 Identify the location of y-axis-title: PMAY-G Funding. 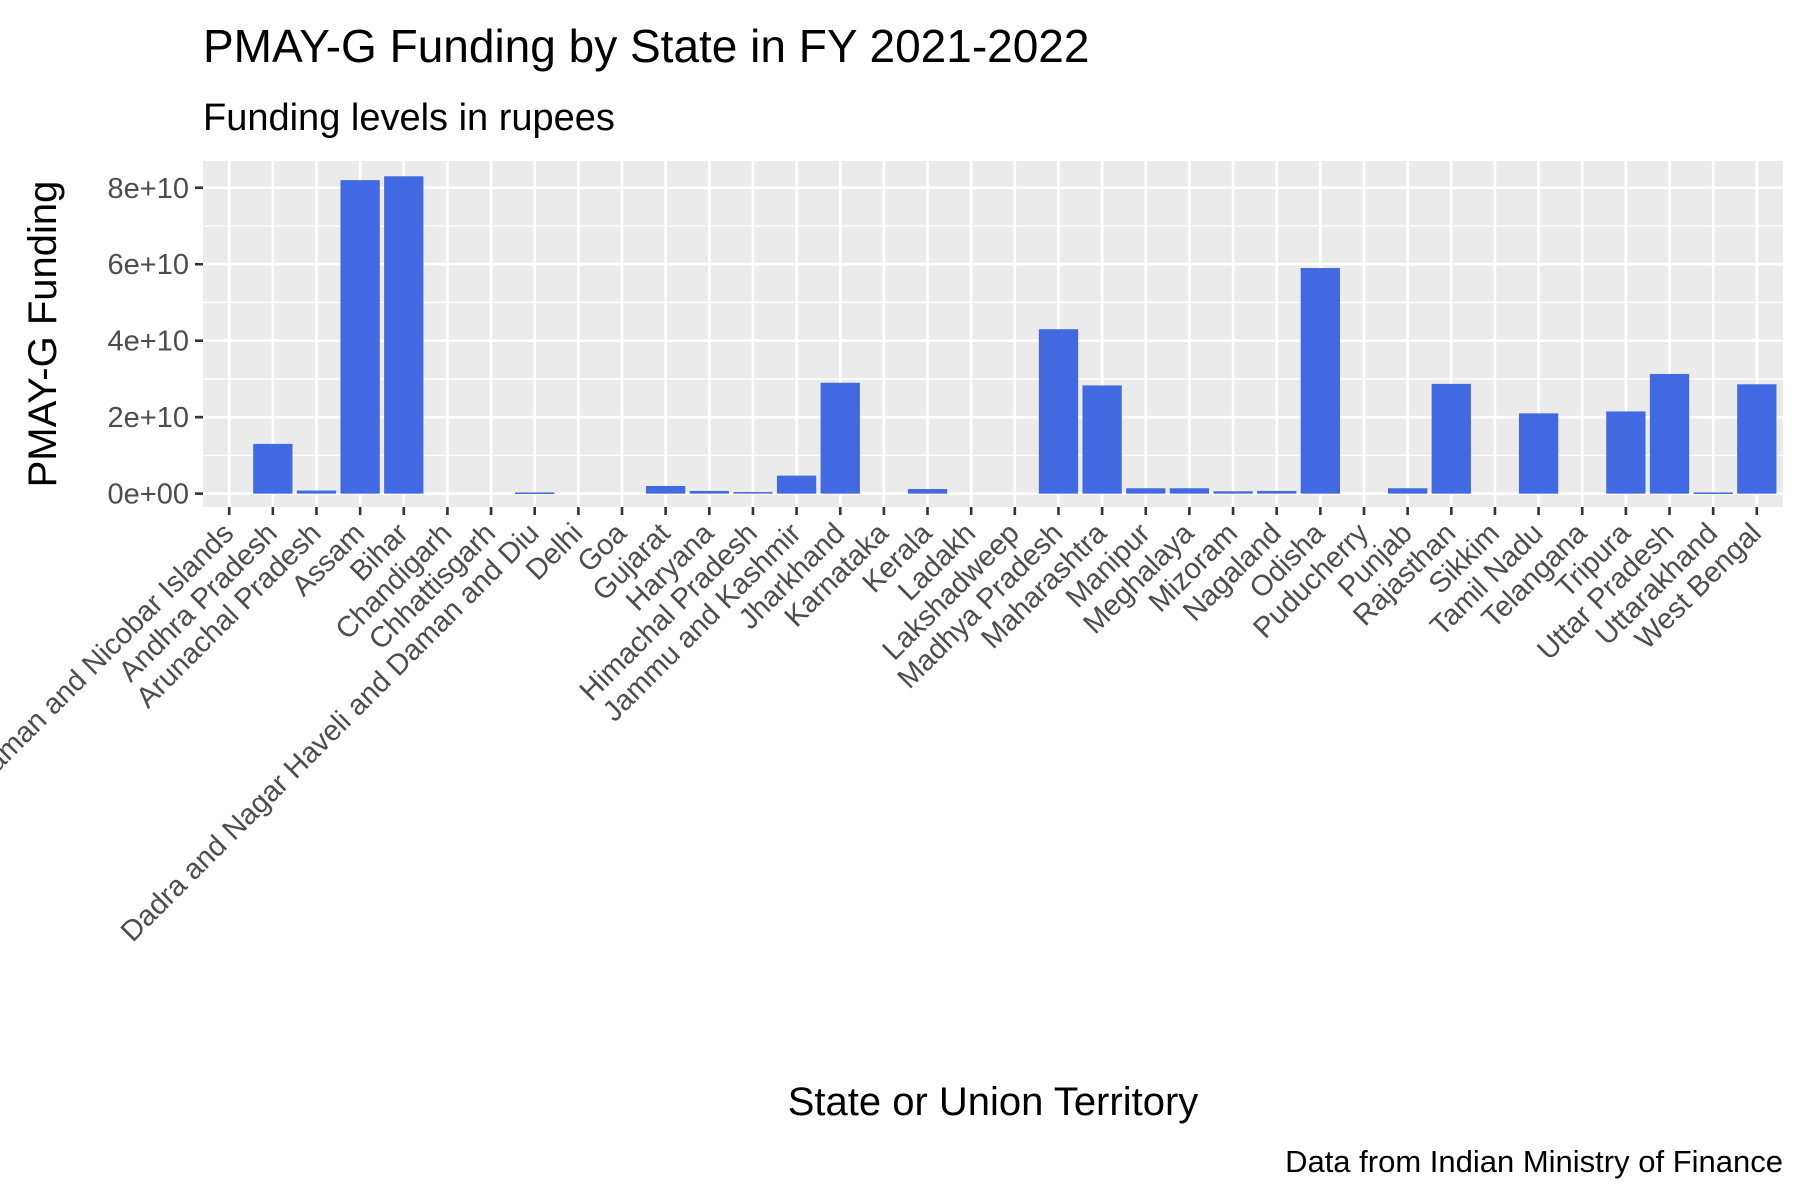
(43, 334).